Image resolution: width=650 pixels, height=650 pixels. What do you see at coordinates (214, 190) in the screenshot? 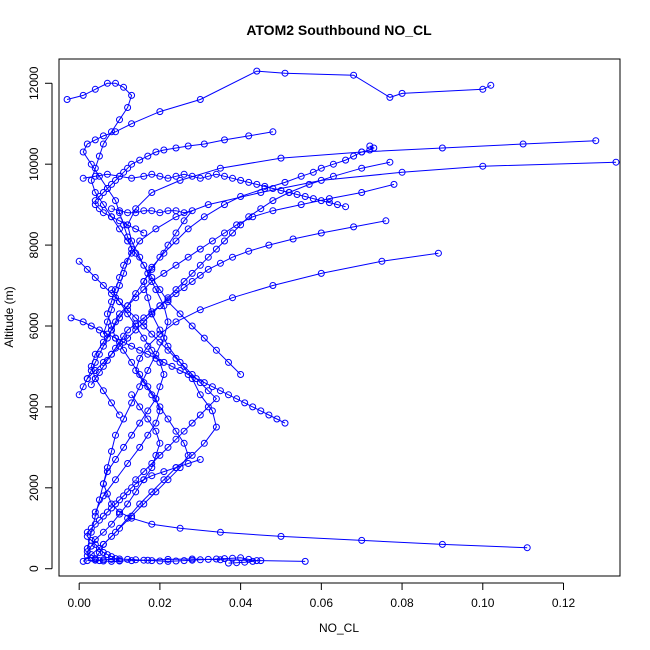
I see `series-line` at bounding box center [214, 190].